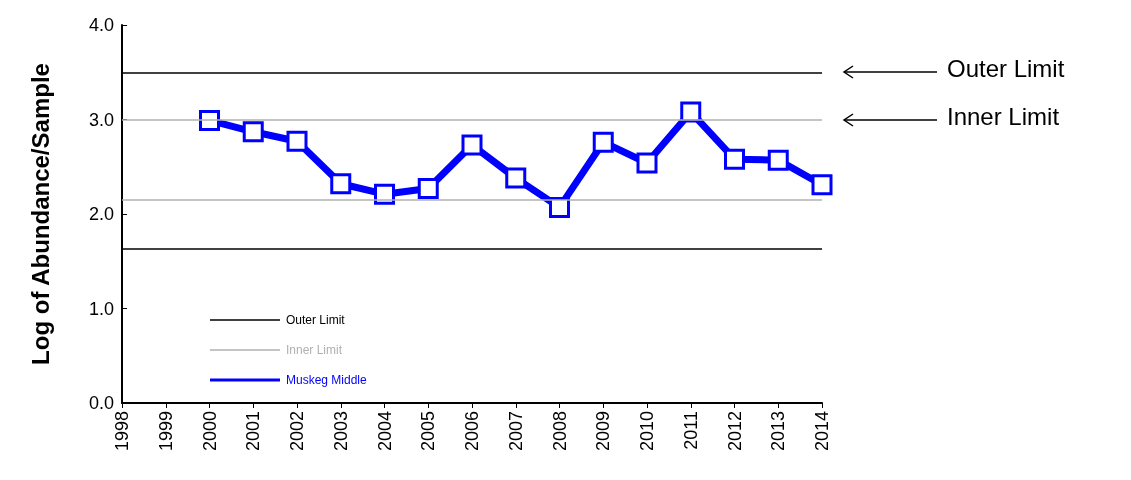 This screenshot has height=480, width=1131. Describe the element at coordinates (472, 431) in the screenshot. I see `x-tick-label: 2006` at that location.